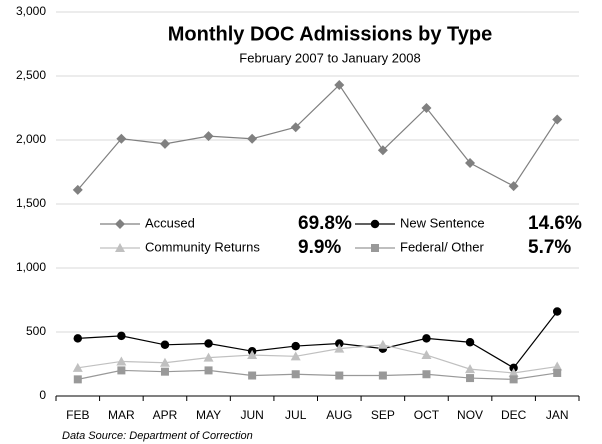 This screenshot has height=444, width=602. Describe the element at coordinates (31, 139) in the screenshot. I see `y-tick-label: 2,000` at that location.